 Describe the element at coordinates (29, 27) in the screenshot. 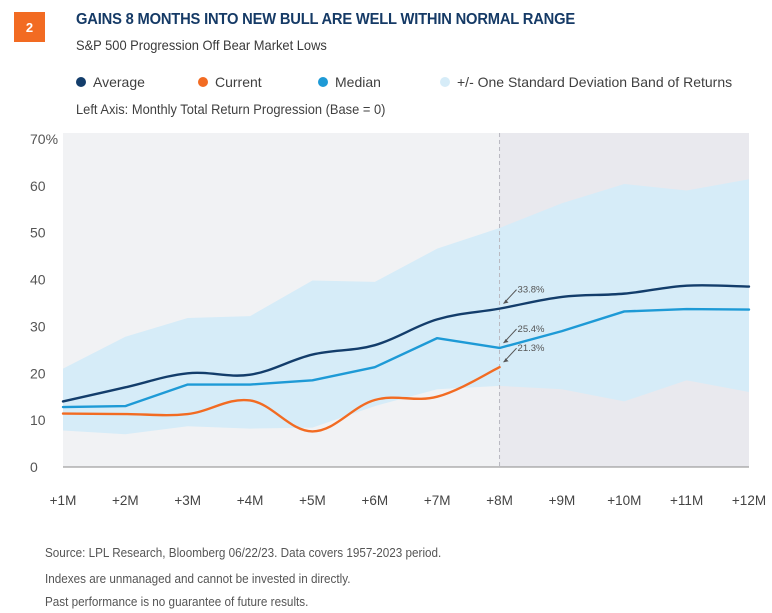

I see `chart-number-badge: 2` at that location.